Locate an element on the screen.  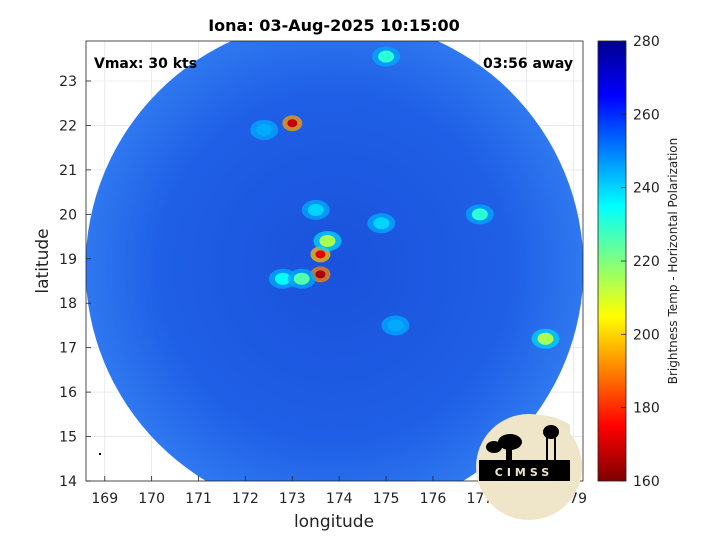
cimss-logo: CIMSS is located at coordinates (529, 467).